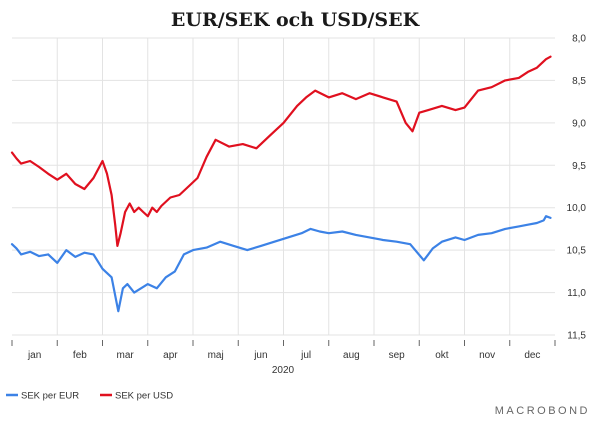 The height and width of the screenshot is (426, 597). What do you see at coordinates (532, 355) in the screenshot?
I see `x-tick-label: dec` at bounding box center [532, 355].